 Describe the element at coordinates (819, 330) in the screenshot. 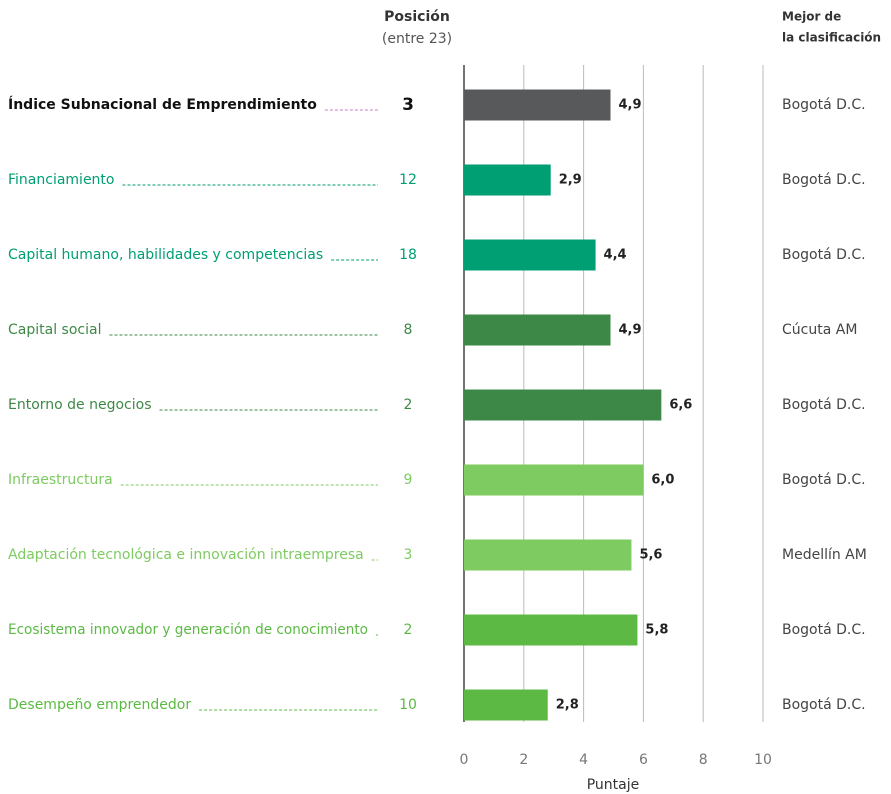

I see `best-region: Cúcuta AM` at that location.